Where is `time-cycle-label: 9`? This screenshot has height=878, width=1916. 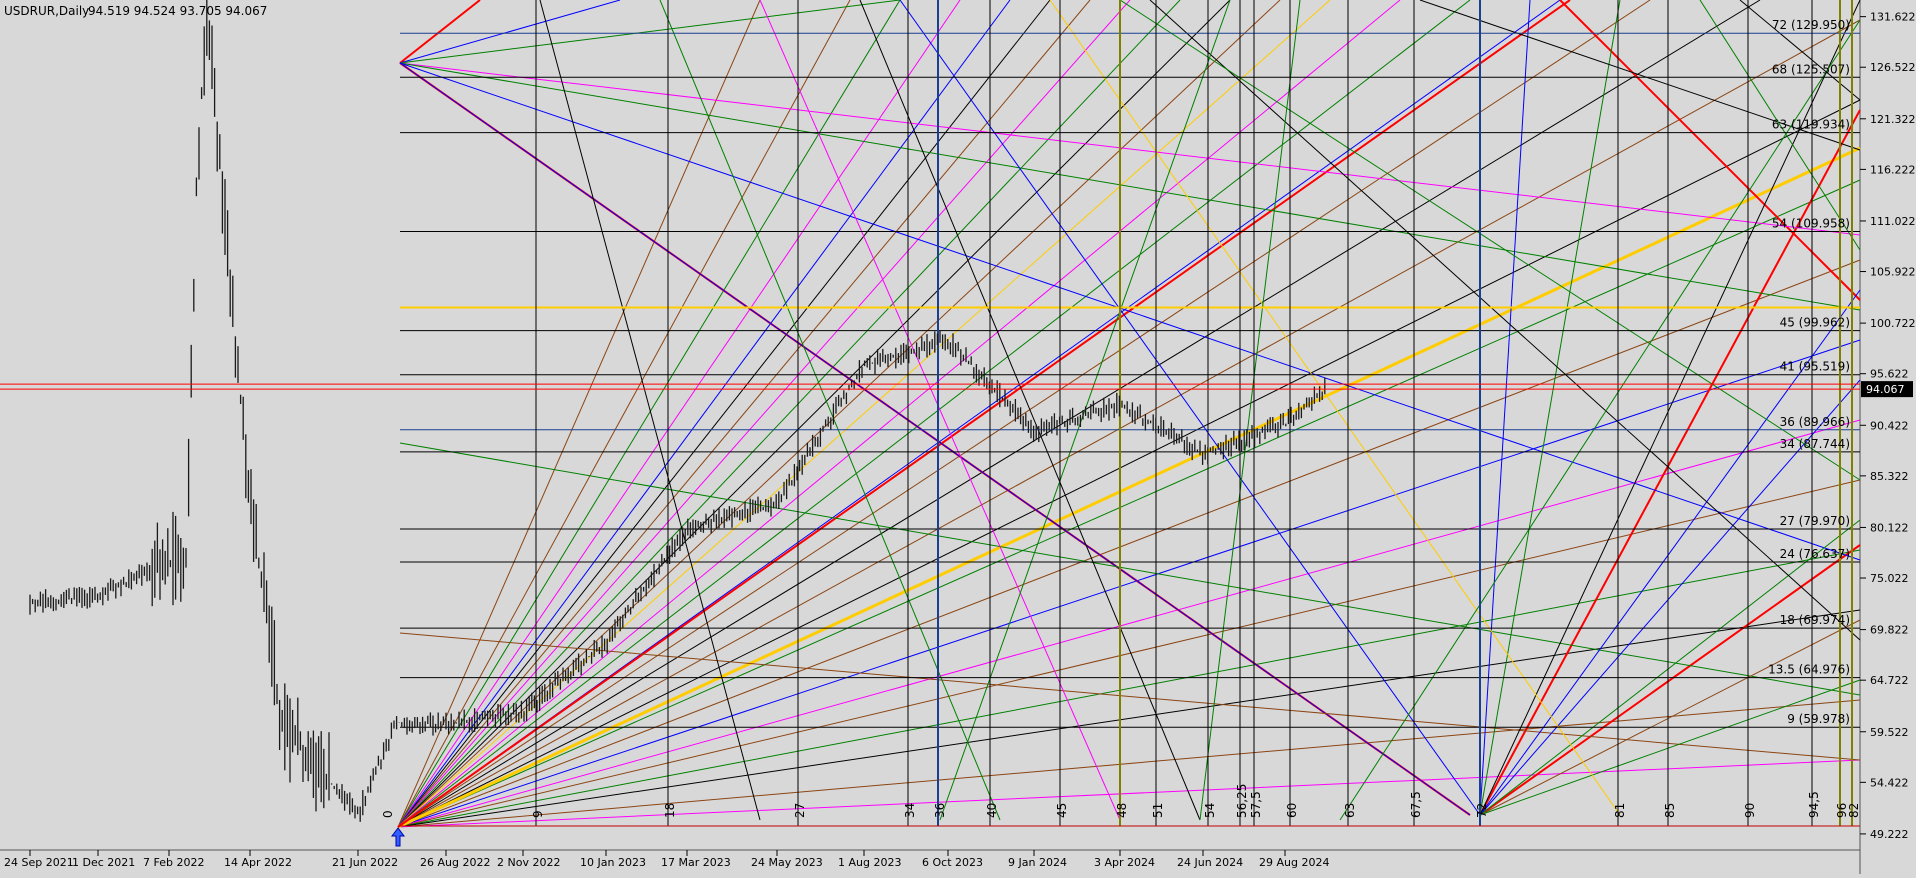
time-cycle-label: 9 is located at coordinates (538, 814).